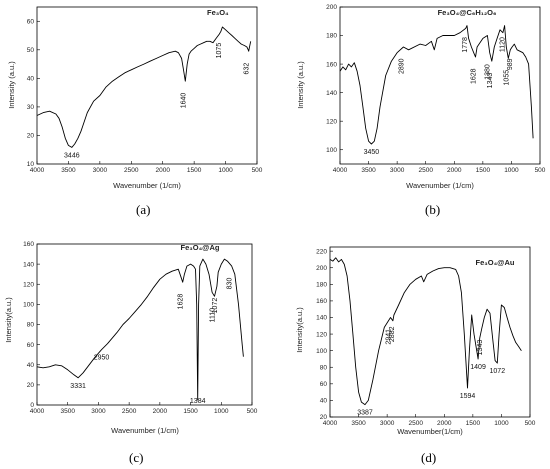  Describe the element at coordinates (247, 69) in the screenshot. I see `peak-label: 632` at that location.